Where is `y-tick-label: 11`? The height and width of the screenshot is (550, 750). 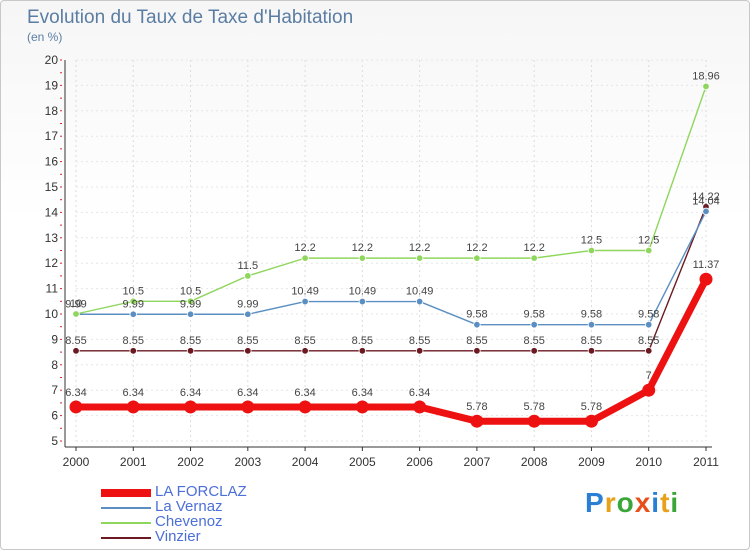
y-tick-label: 11 is located at coordinates (52, 289).